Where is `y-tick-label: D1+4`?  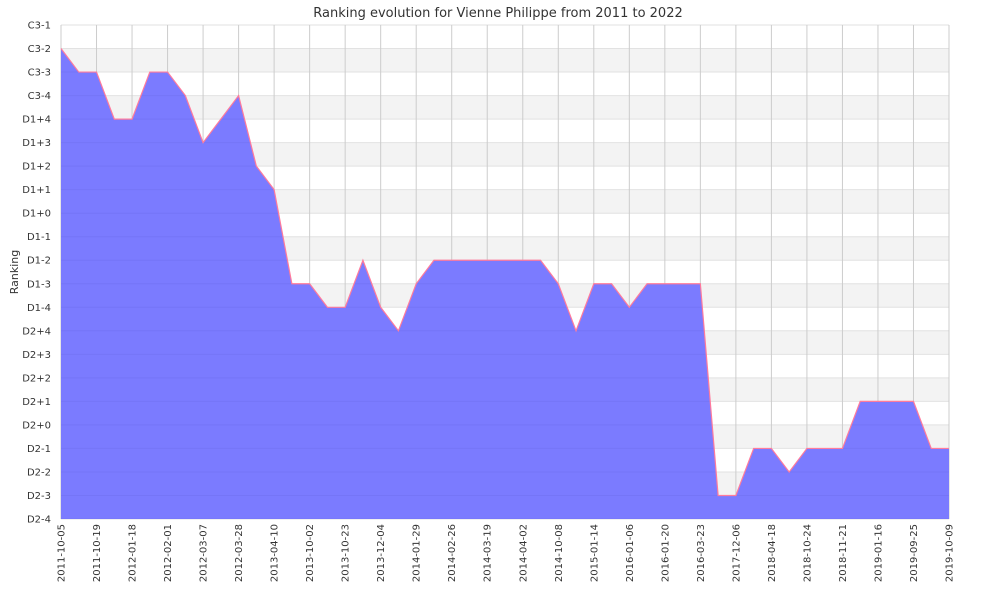 y-tick-label: D1+4 is located at coordinates (36, 120).